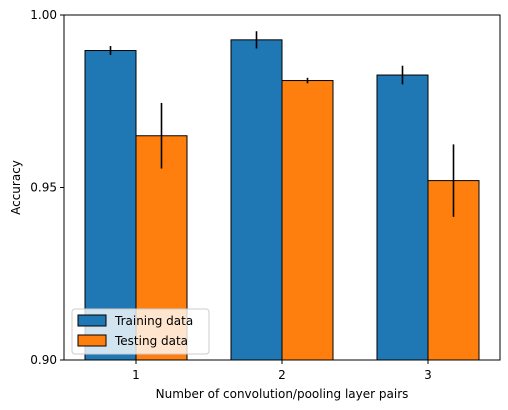 The width and height of the screenshot is (508, 410). I want to click on x-tick-label: 2, so click(282, 375).